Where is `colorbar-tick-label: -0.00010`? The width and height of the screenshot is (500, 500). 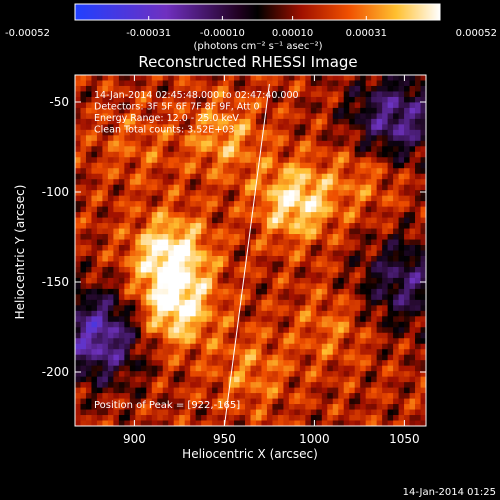 colorbar-tick-label: -0.00010 is located at coordinates (222, 33).